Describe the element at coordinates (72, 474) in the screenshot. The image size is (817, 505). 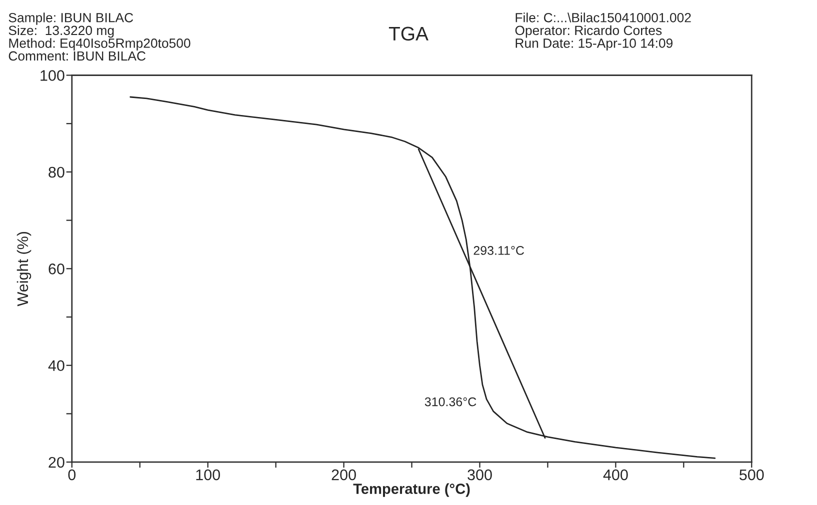
I see `x-tick-label: 0` at that location.